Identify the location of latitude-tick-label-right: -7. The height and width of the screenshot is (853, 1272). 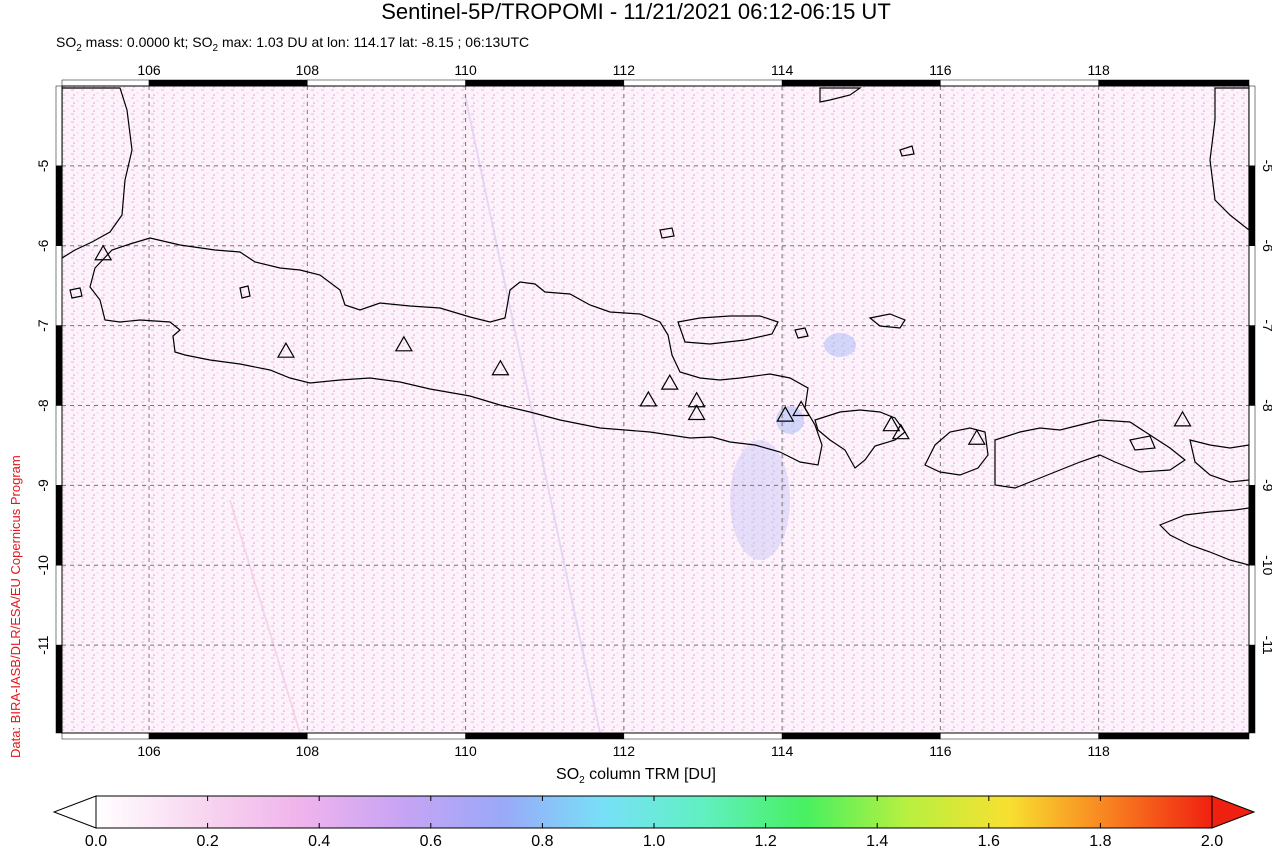
(1266, 325).